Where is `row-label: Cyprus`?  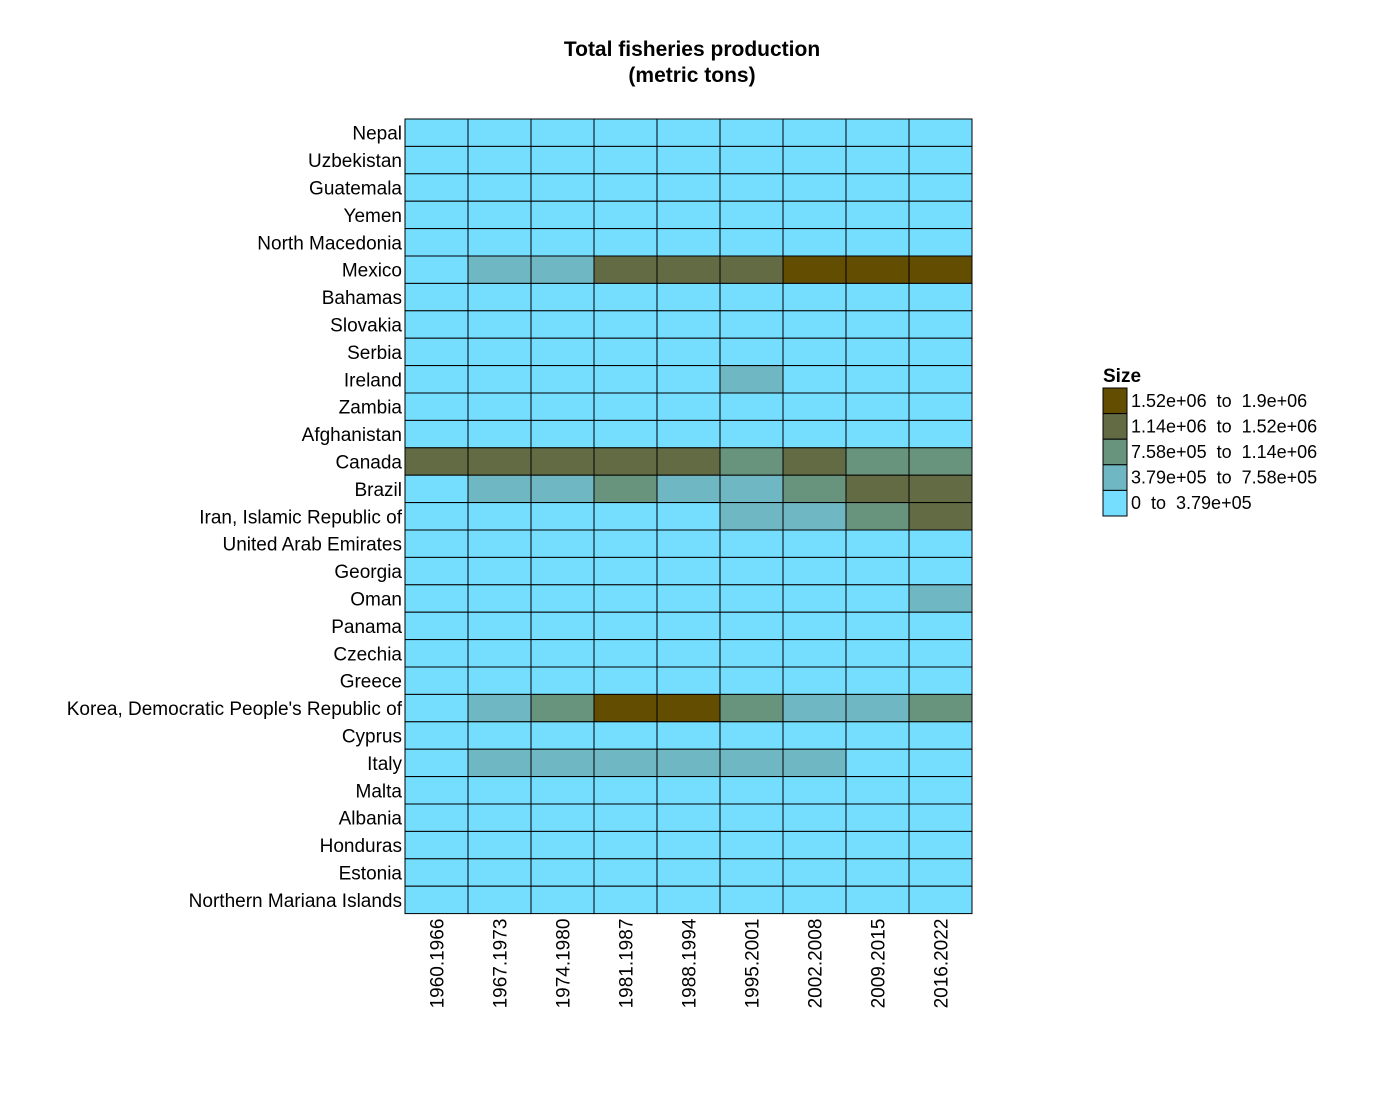 row-label: Cyprus is located at coordinates (372, 737).